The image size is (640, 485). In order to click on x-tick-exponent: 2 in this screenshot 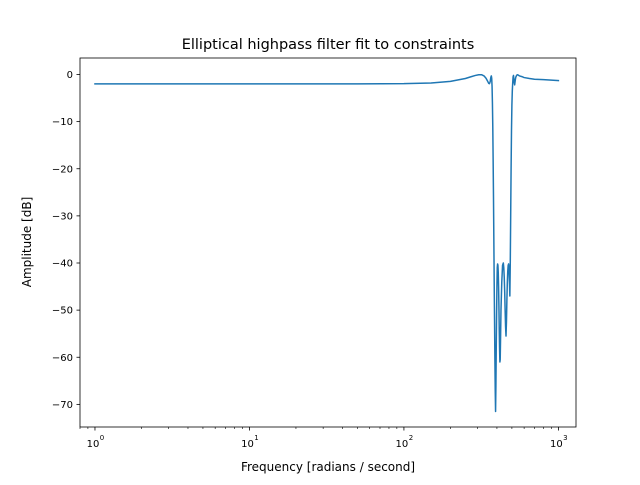, I will do `click(411, 438)`.